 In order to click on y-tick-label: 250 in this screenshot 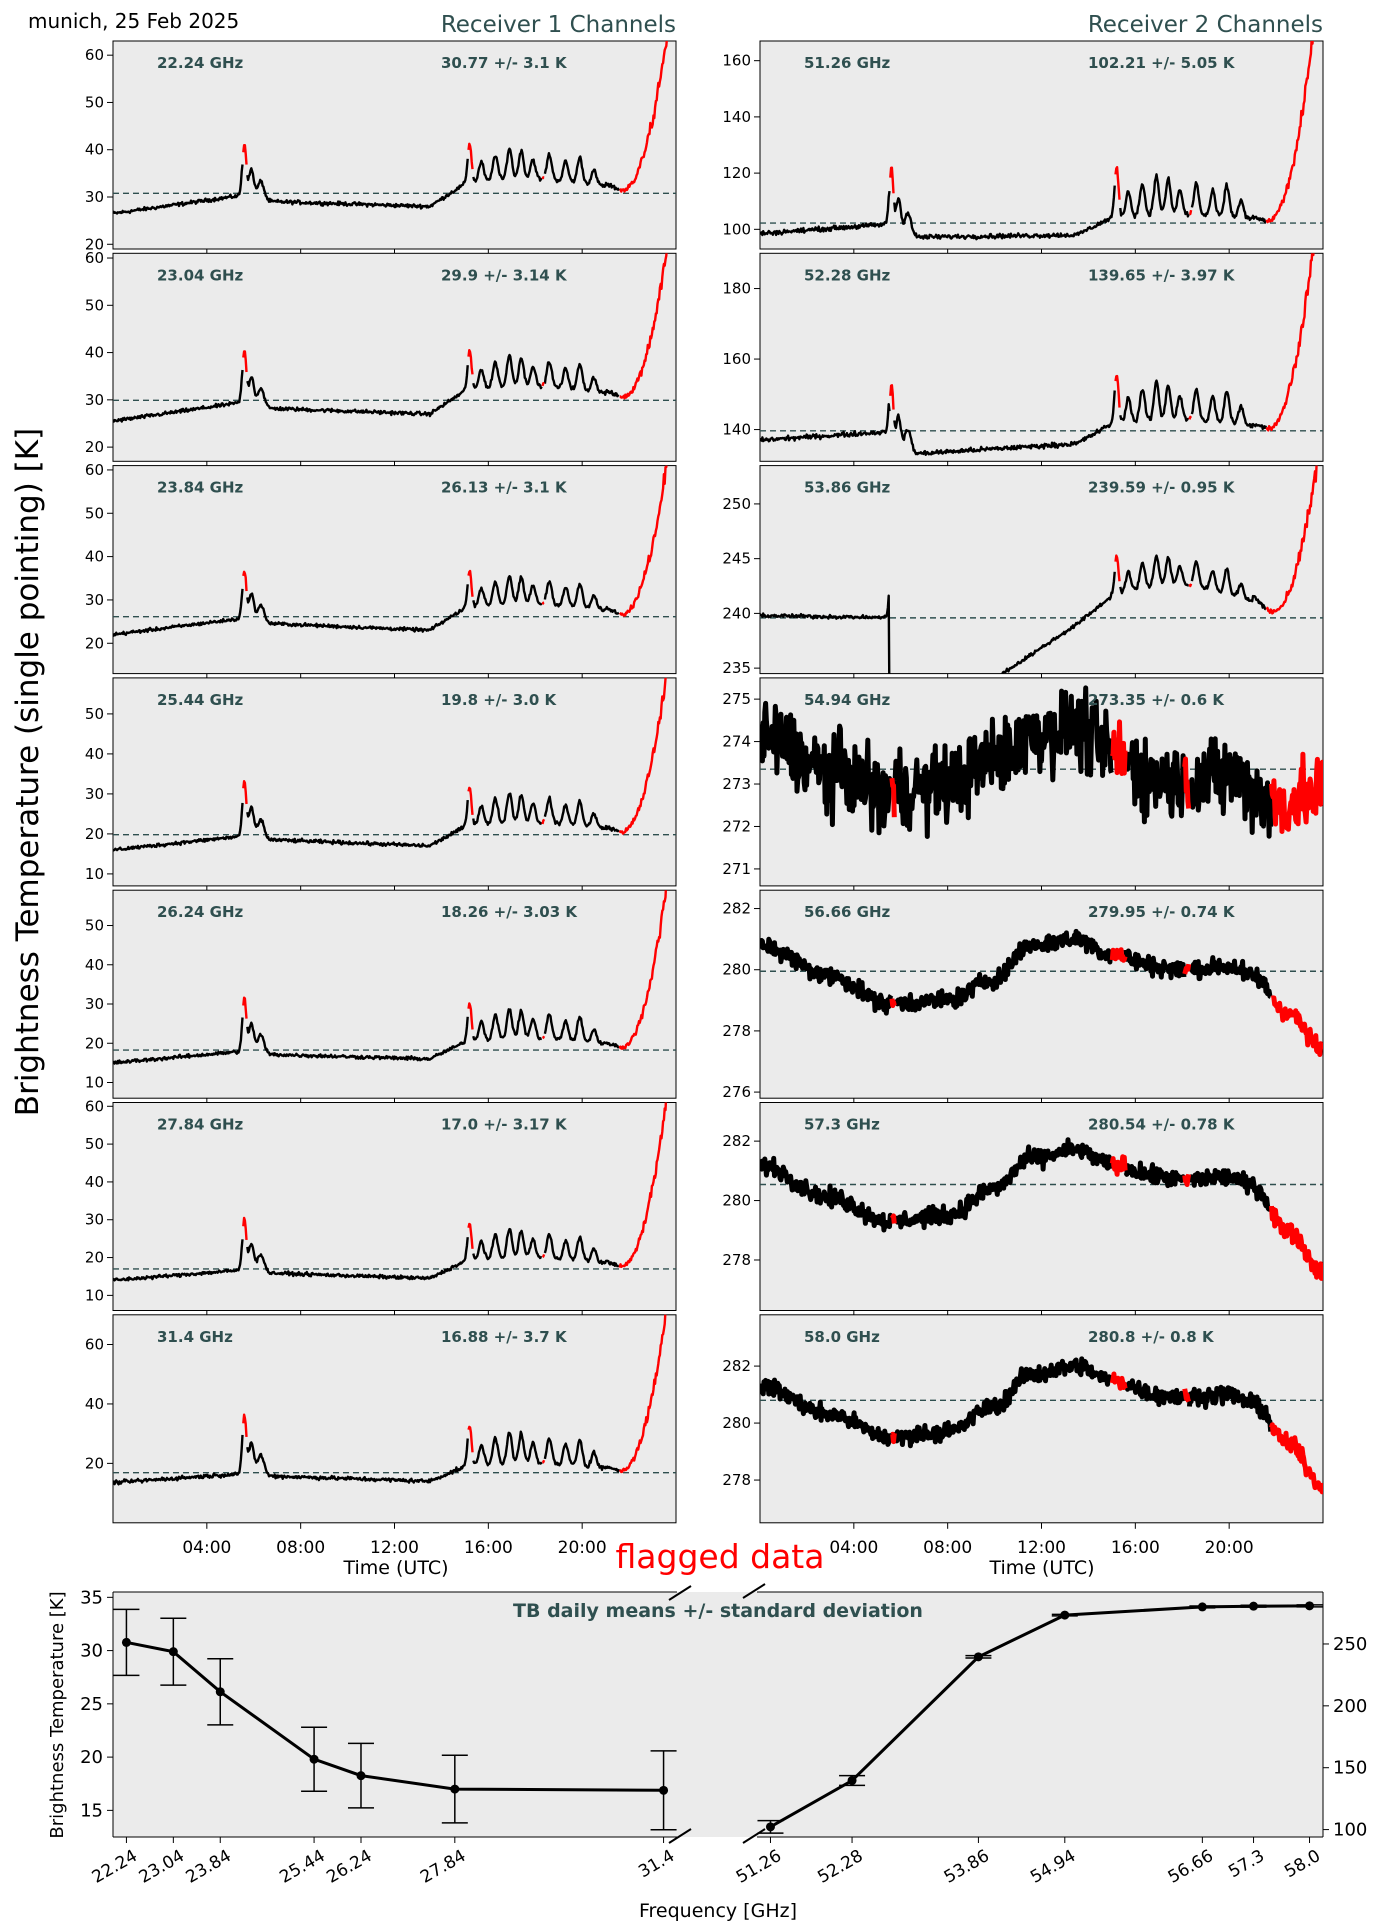, I will do `click(1350, 1644)`.